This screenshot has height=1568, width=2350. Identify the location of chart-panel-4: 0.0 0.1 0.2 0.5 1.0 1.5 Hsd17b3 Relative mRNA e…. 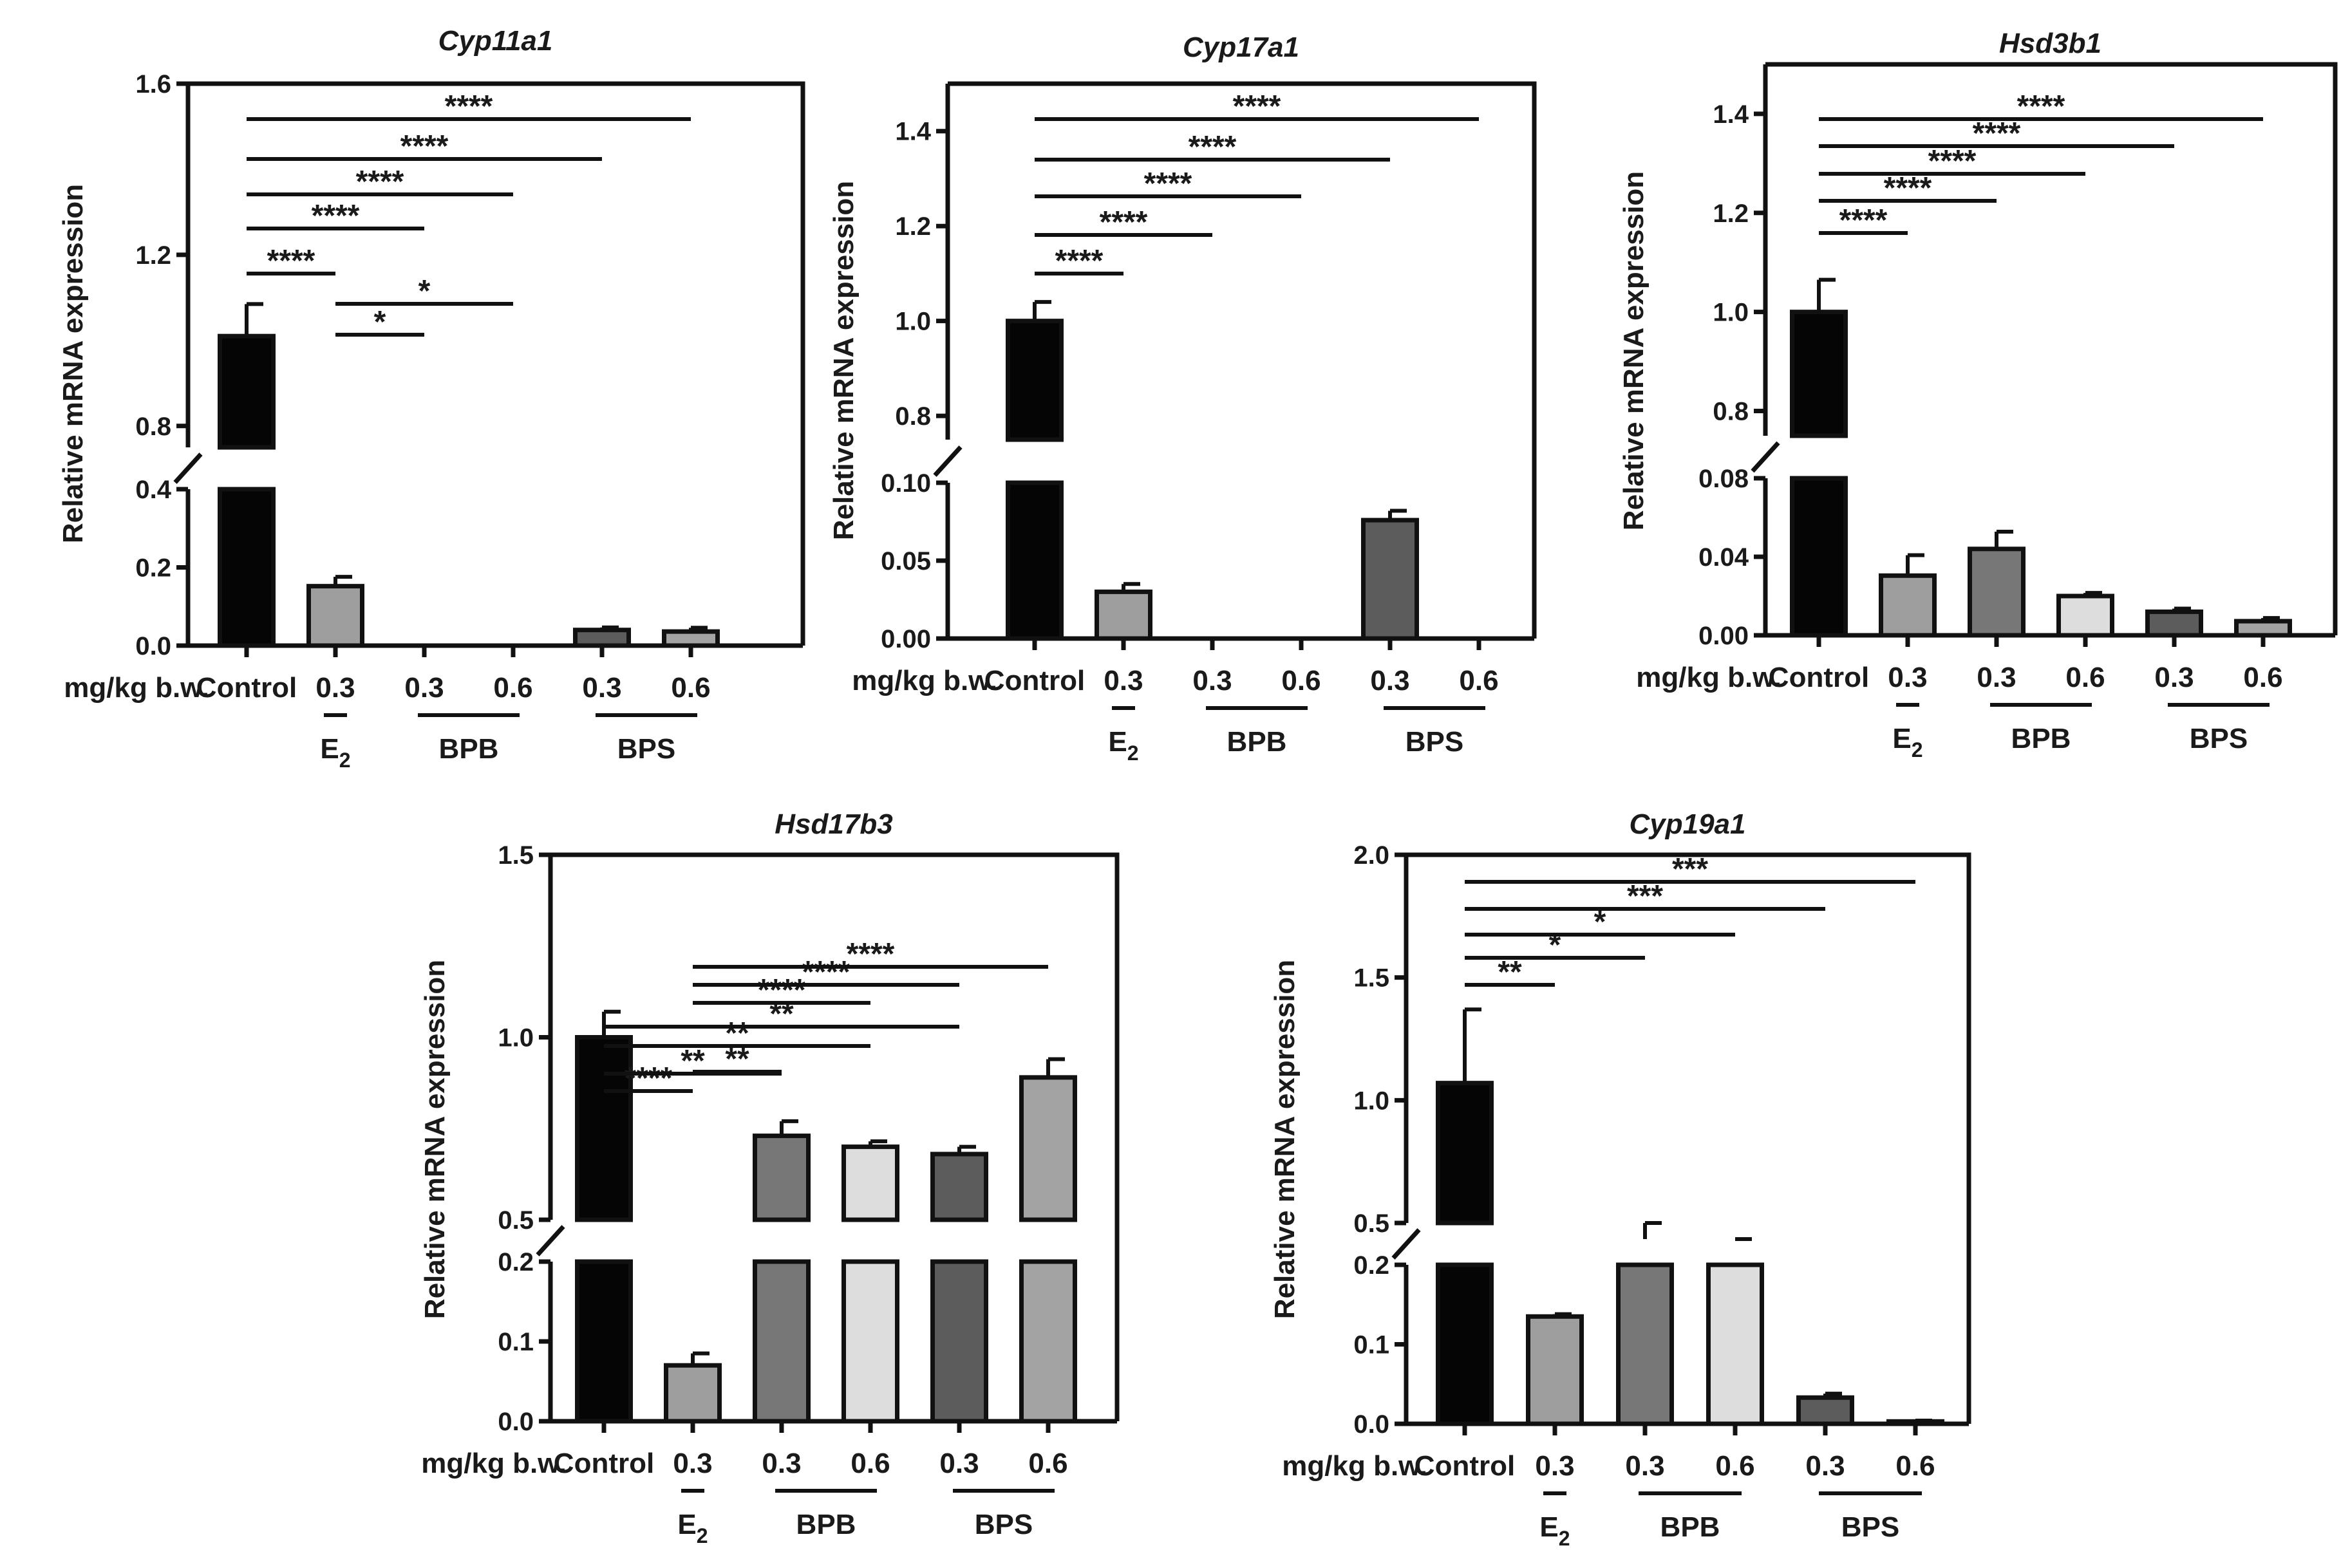
(769, 1177).